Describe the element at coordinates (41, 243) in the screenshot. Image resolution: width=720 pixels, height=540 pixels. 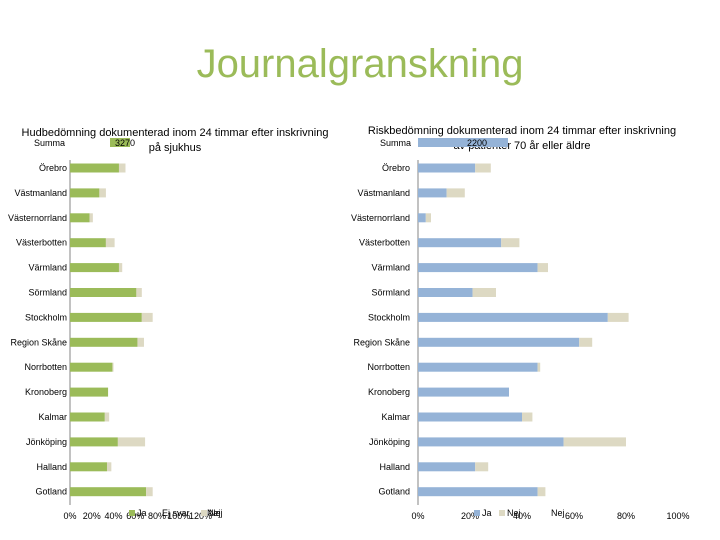
I see `chart1-category-label: Västerbotten` at that location.